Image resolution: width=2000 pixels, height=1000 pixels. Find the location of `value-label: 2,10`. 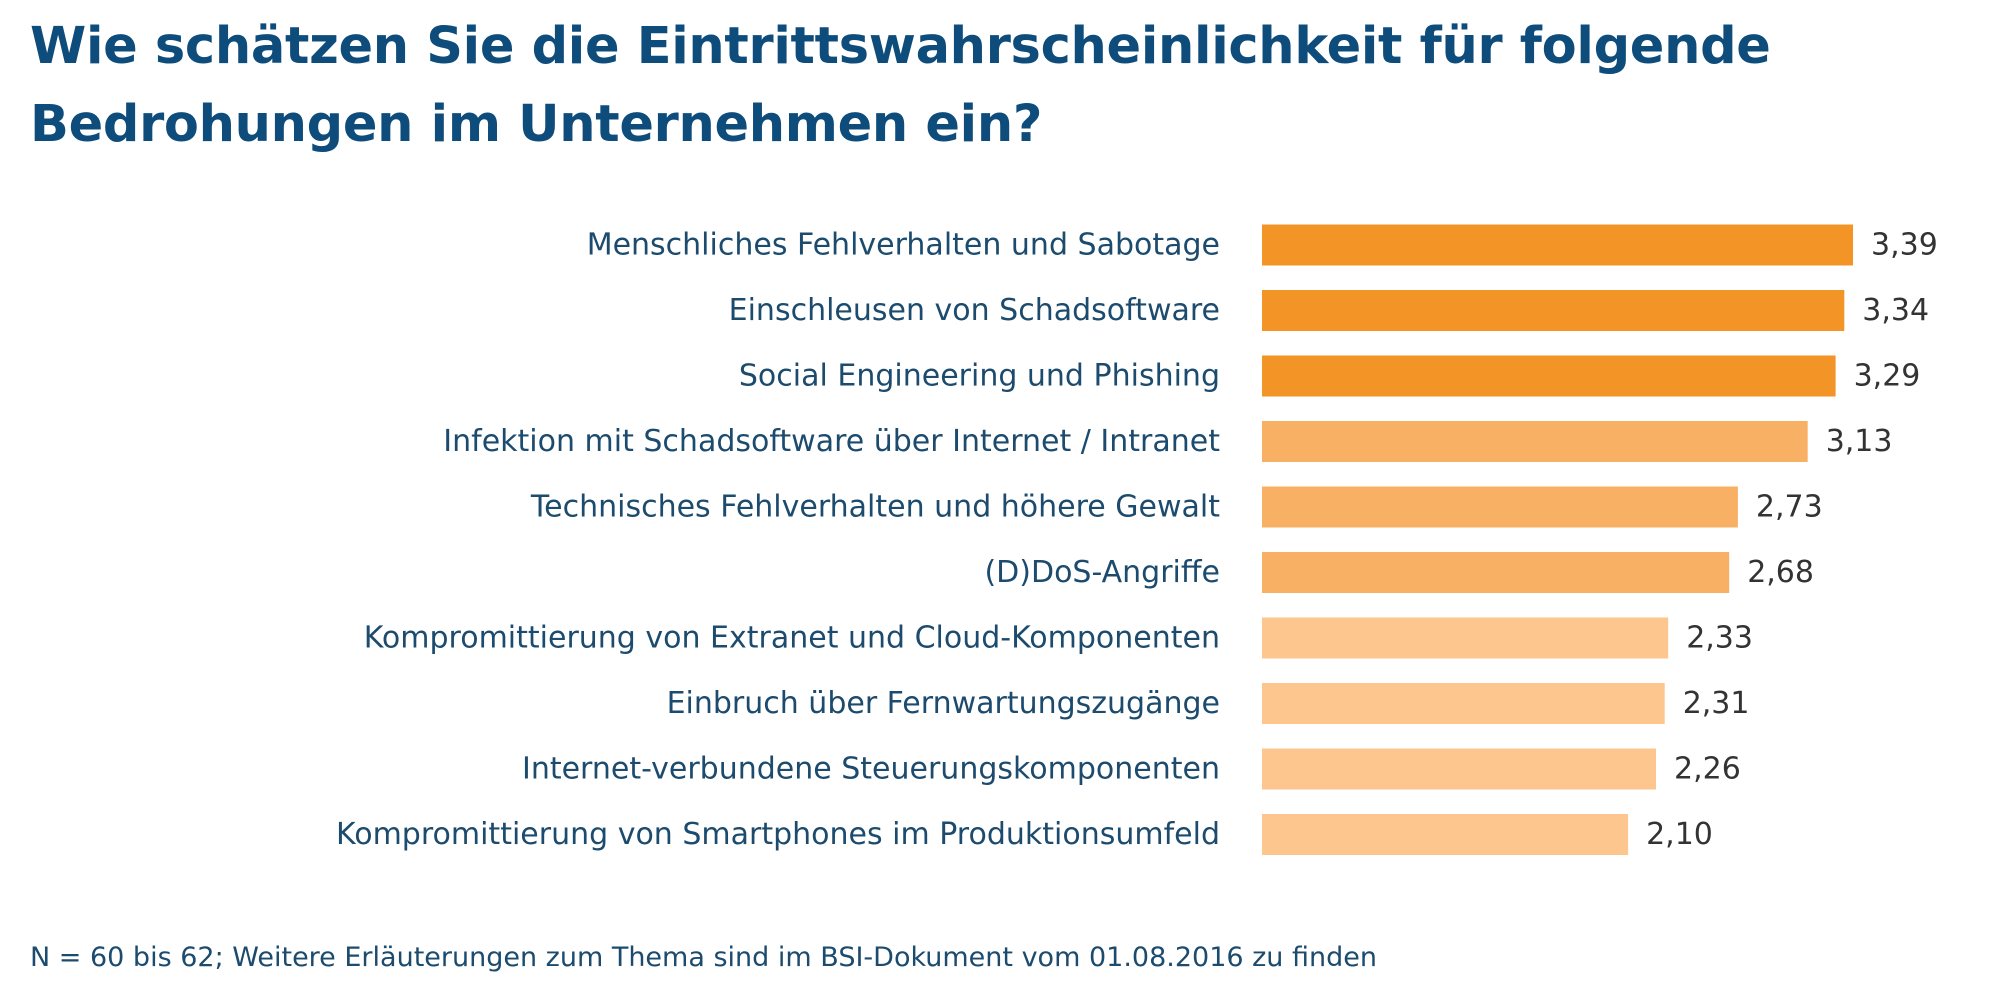

value-label: 2,10 is located at coordinates (1679, 834).